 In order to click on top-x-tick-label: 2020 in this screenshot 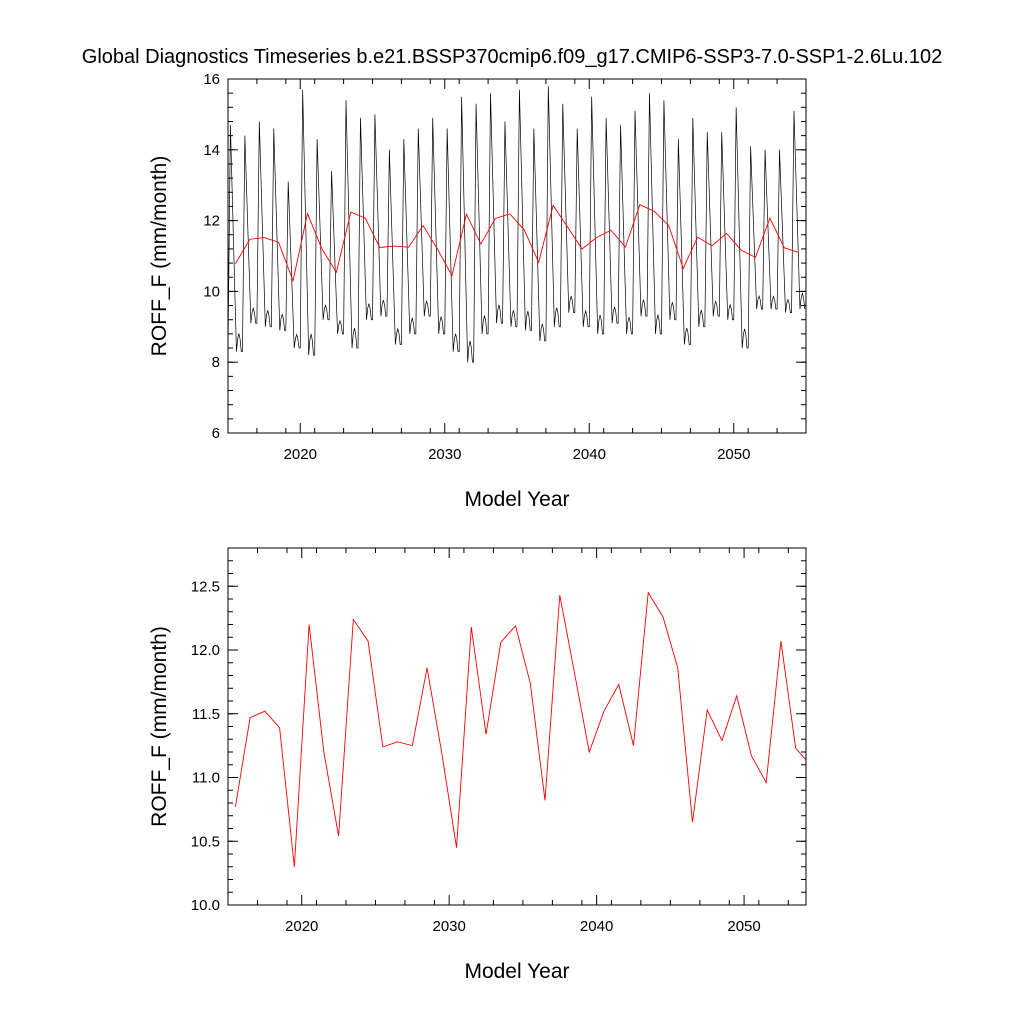, I will do `click(300, 454)`.